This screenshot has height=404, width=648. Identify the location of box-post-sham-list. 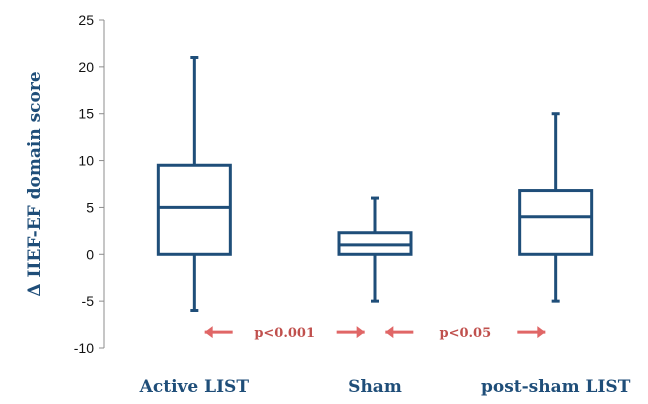
(556, 207).